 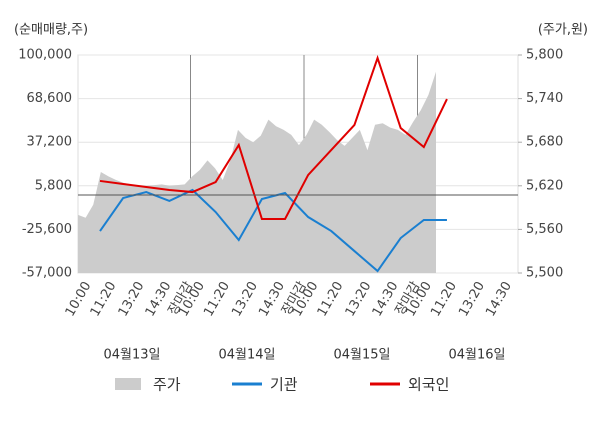 I want to click on date-label: 04월16일, so click(x=476, y=355).